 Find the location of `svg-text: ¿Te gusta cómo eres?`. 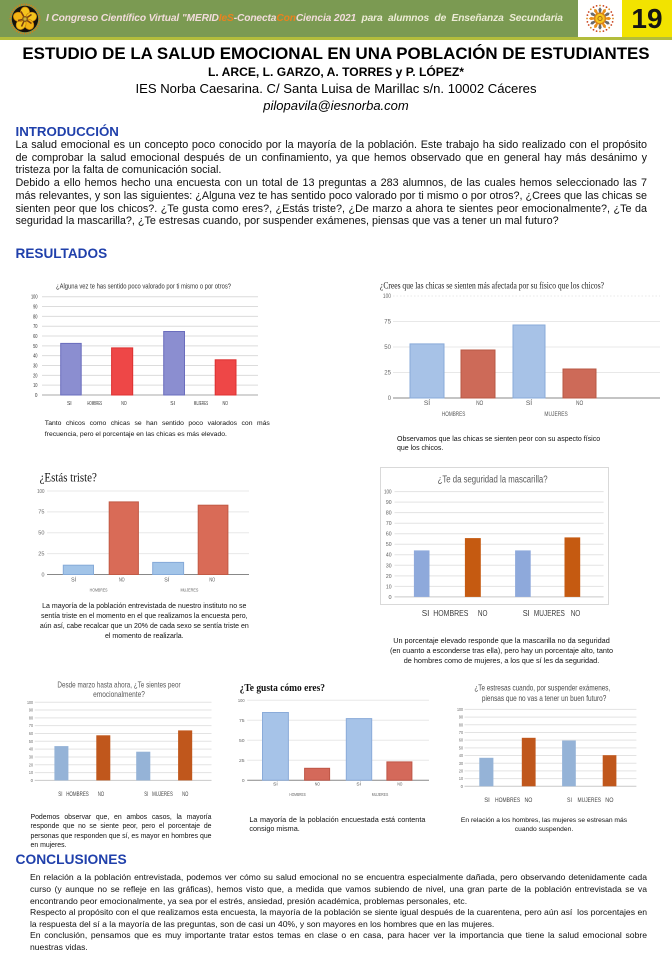

svg-text: ¿Te gusta cómo eres? is located at coordinates (282, 688).